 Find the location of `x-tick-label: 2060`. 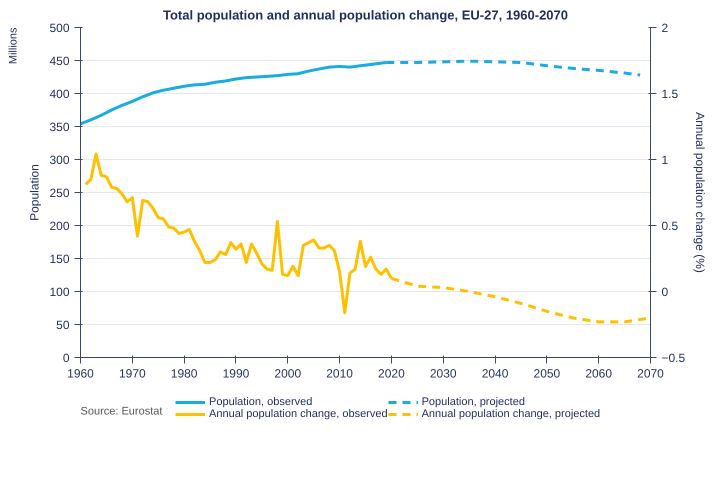

x-tick-label: 2060 is located at coordinates (598, 373).